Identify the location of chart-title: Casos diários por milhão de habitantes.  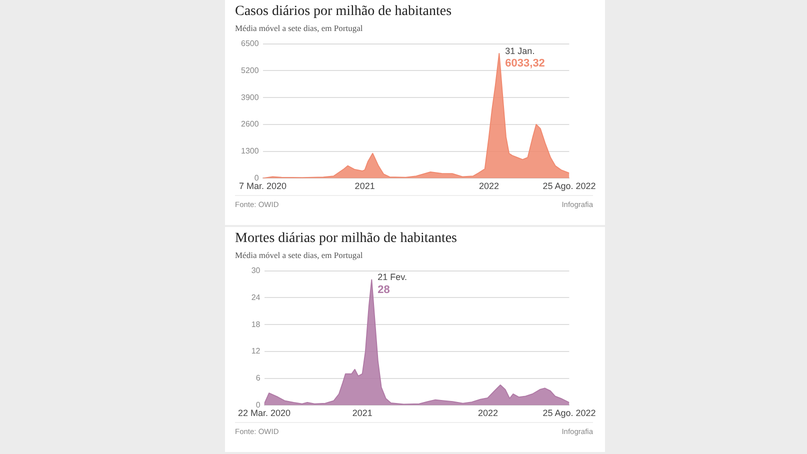
(344, 12).